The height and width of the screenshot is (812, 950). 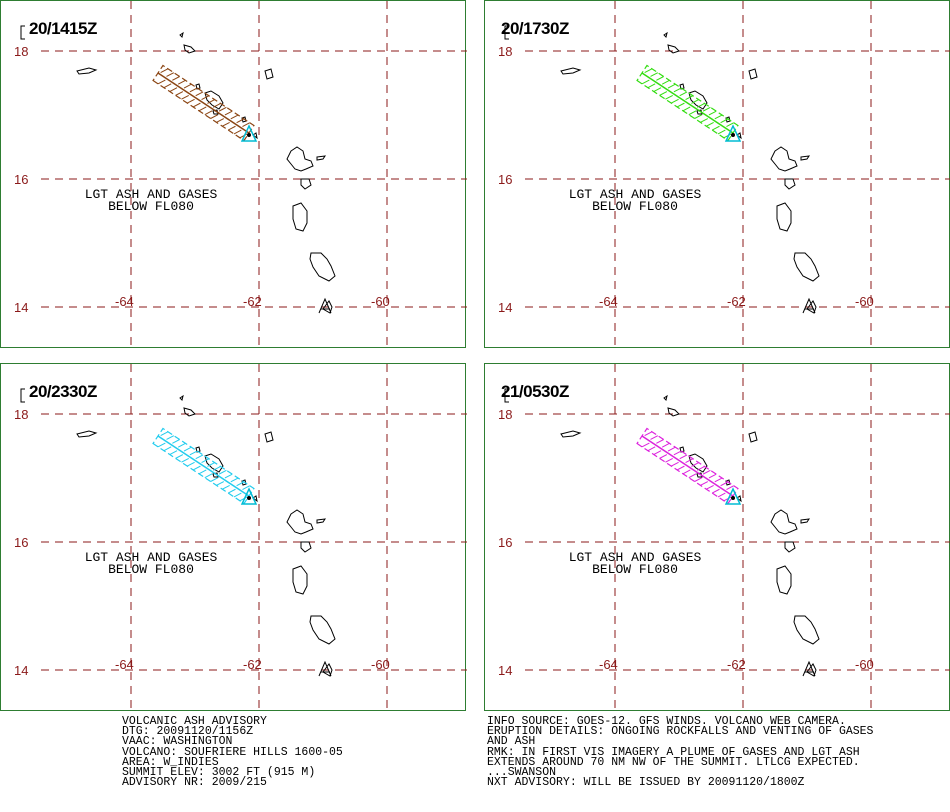 I want to click on time-stamp: 21/0530Z, so click(x=535, y=391).